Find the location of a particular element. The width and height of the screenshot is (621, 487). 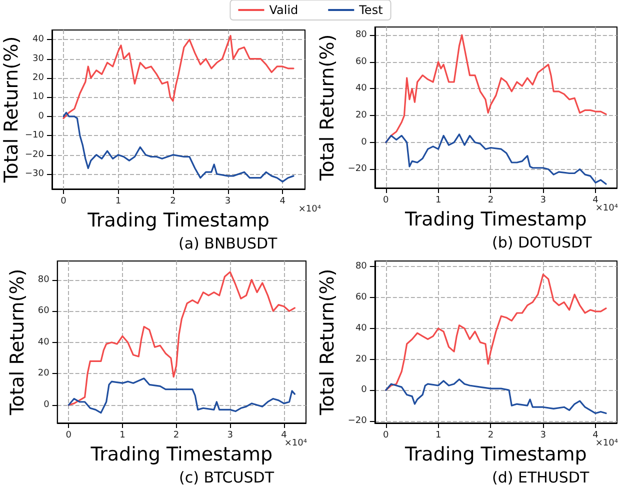

y-tick-label: −30 is located at coordinates (34, 174).